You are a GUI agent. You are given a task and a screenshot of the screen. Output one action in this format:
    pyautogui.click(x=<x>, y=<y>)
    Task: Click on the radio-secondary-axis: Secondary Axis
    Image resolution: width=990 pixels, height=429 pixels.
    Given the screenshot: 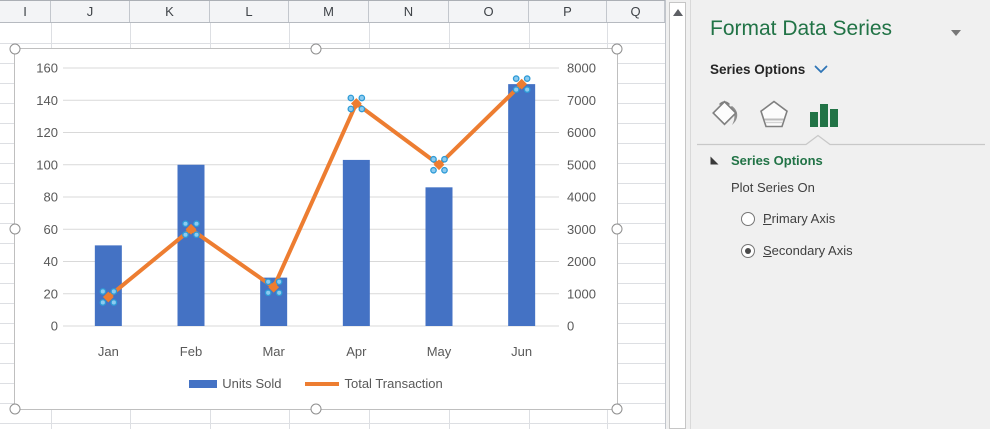 What is the action you would take?
    pyautogui.click(x=797, y=250)
    